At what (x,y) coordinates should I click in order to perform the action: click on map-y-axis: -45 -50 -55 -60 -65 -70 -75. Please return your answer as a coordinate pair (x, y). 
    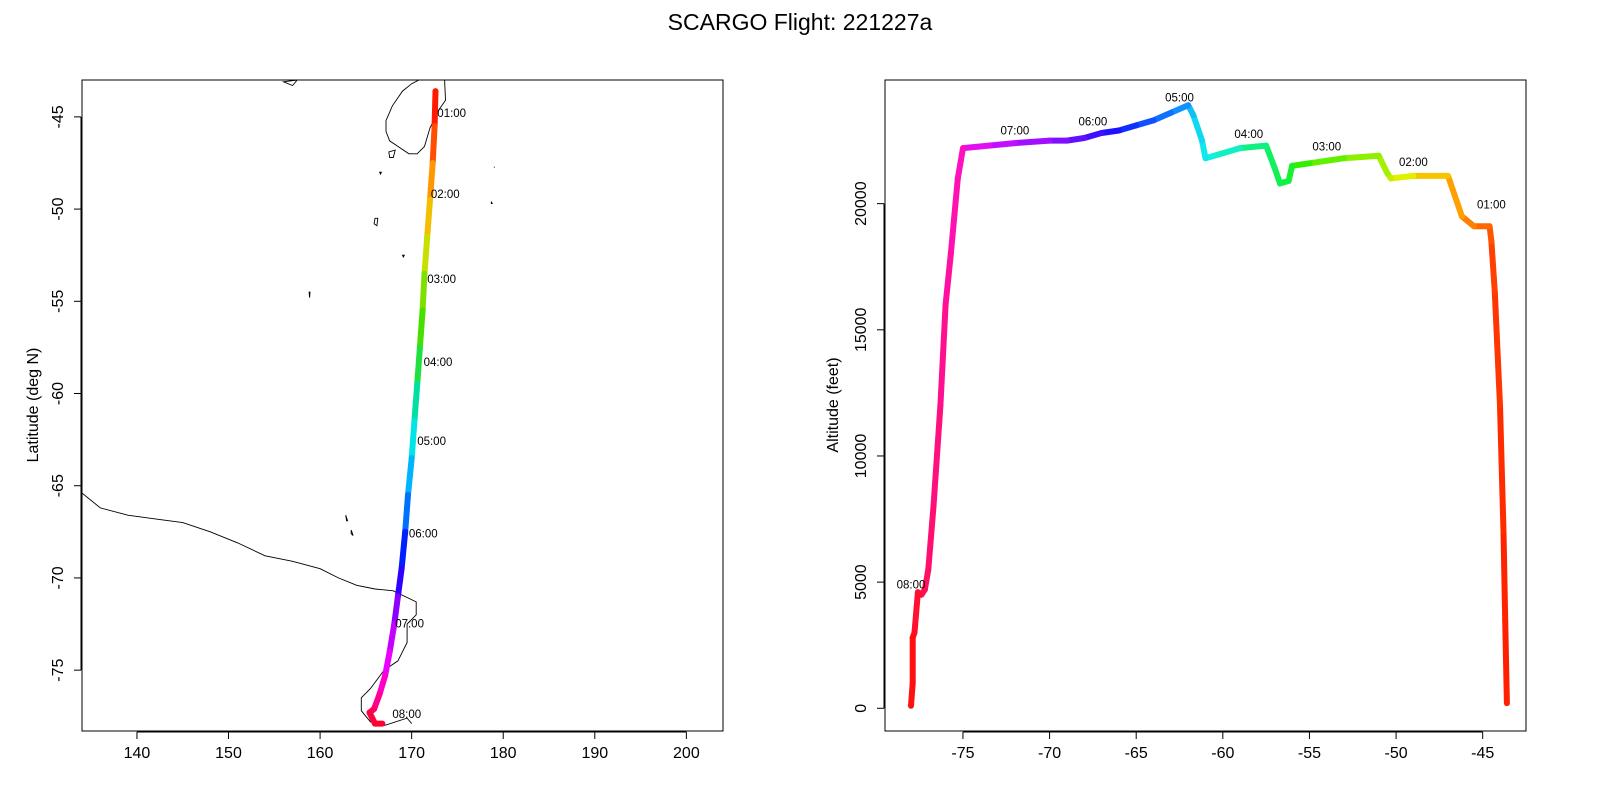
    Looking at the image, I should click on (66, 393).